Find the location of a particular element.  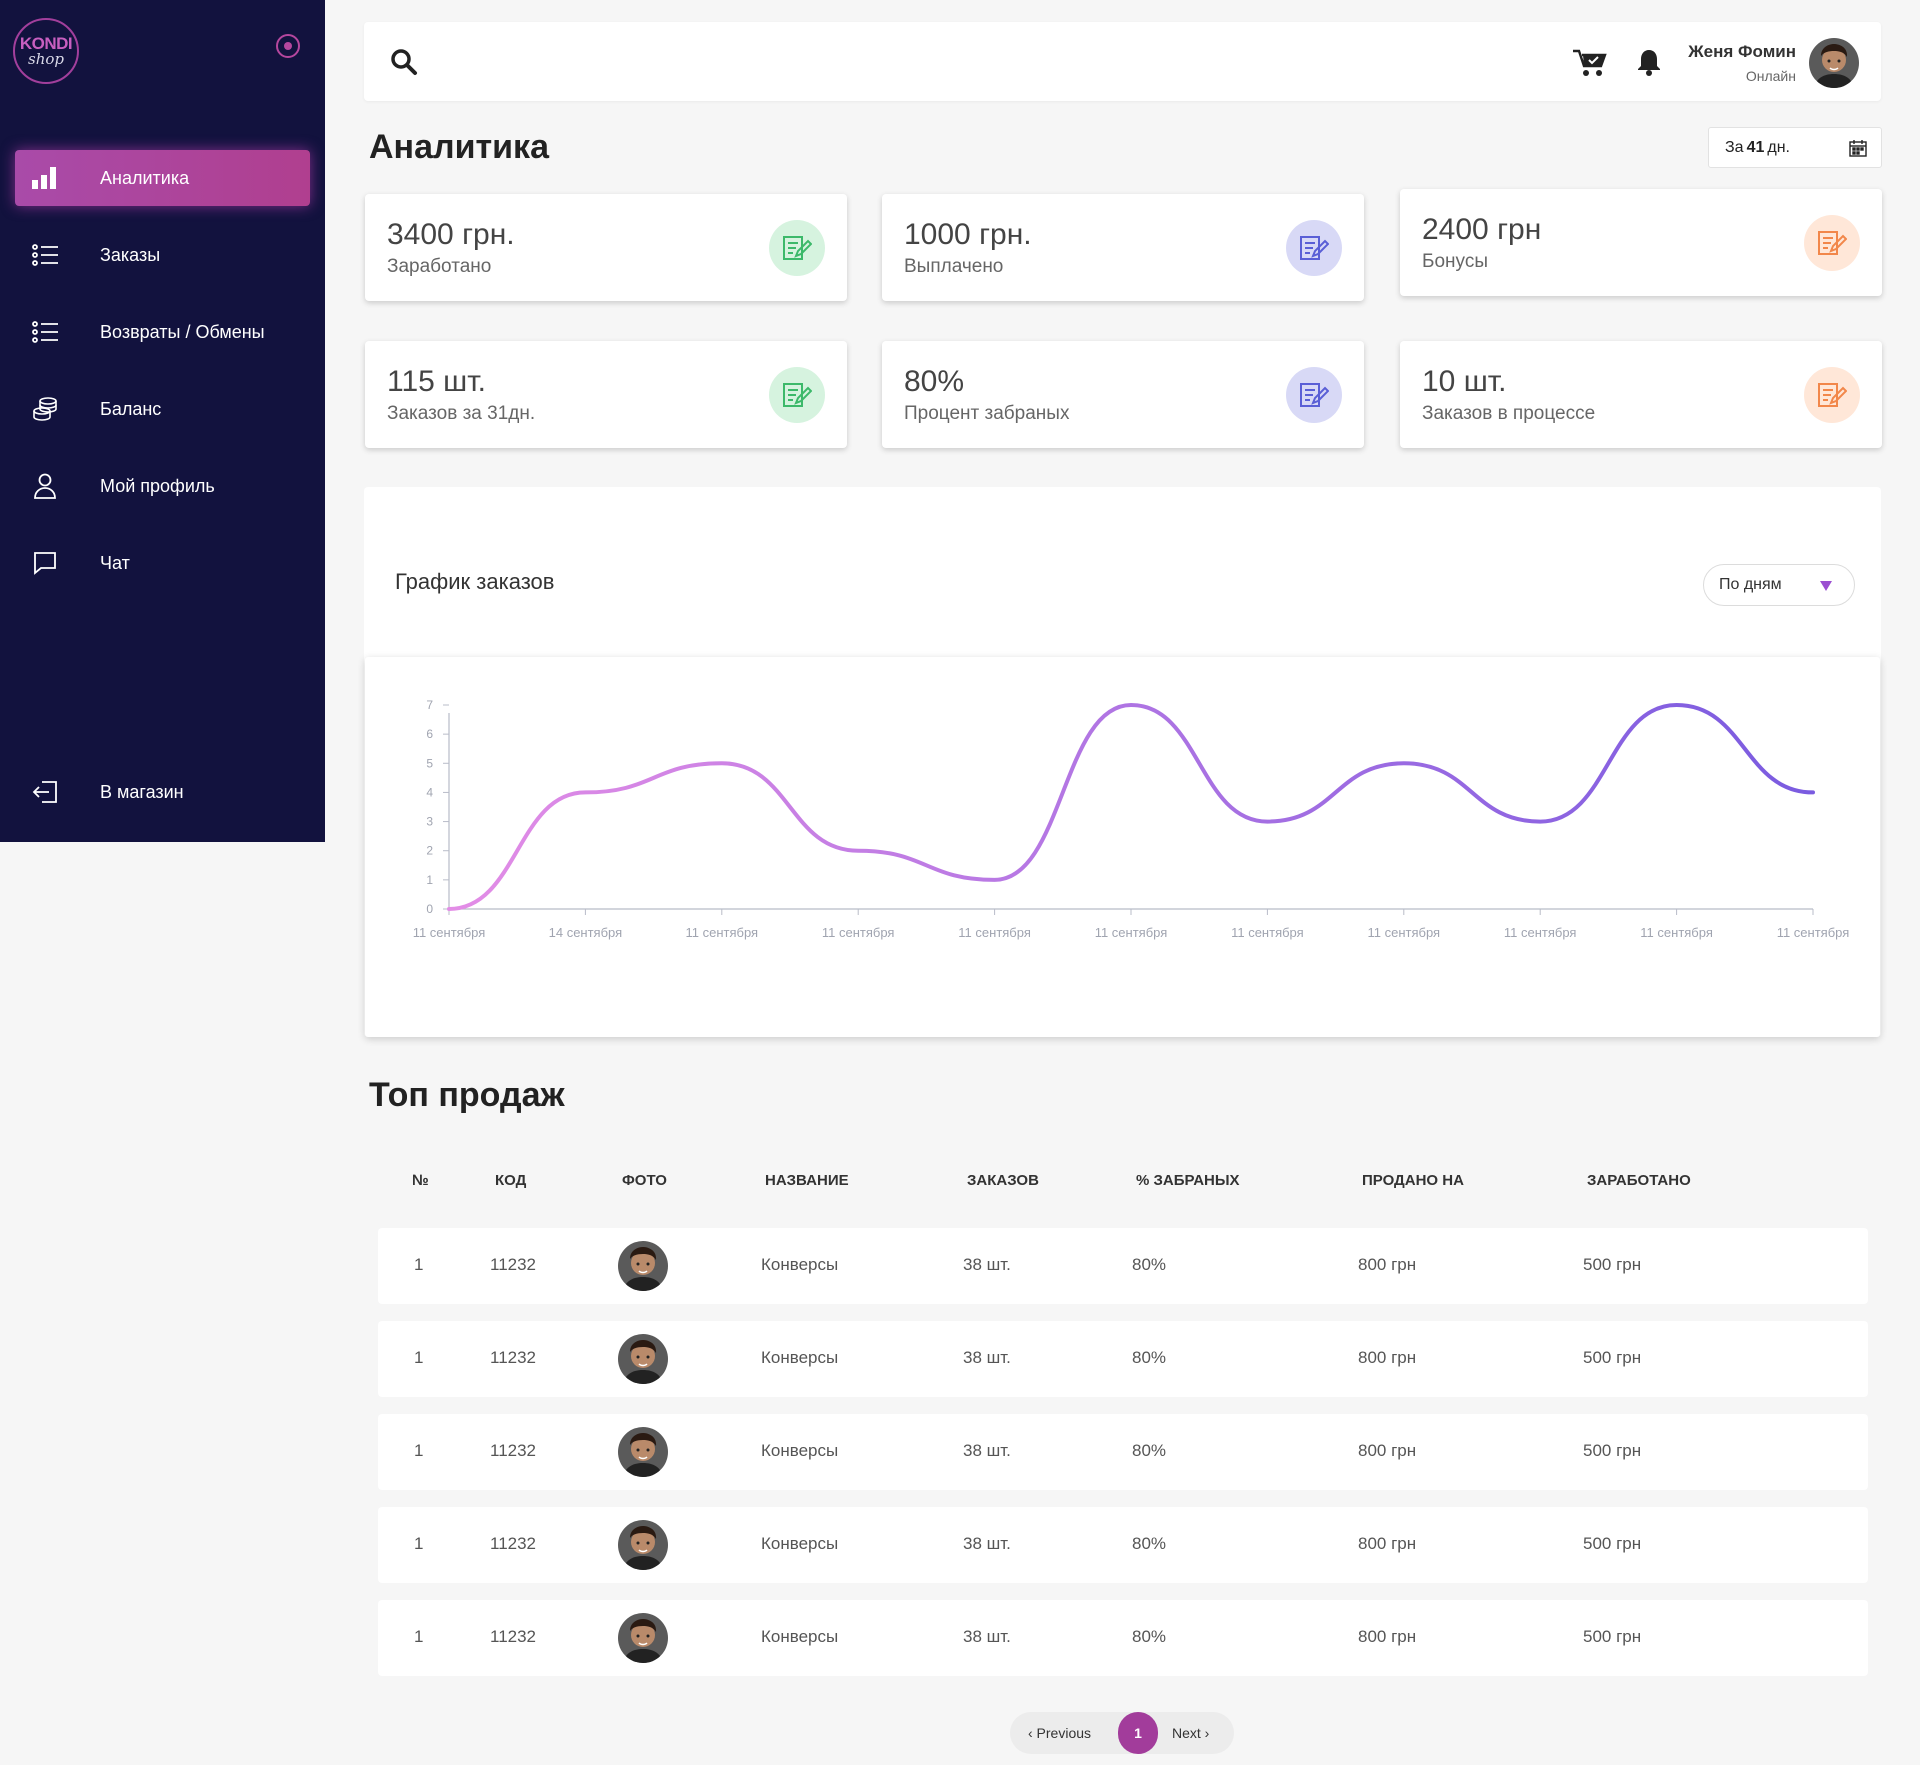

sidebar-item-to-shop: В магазин is located at coordinates (162, 792).